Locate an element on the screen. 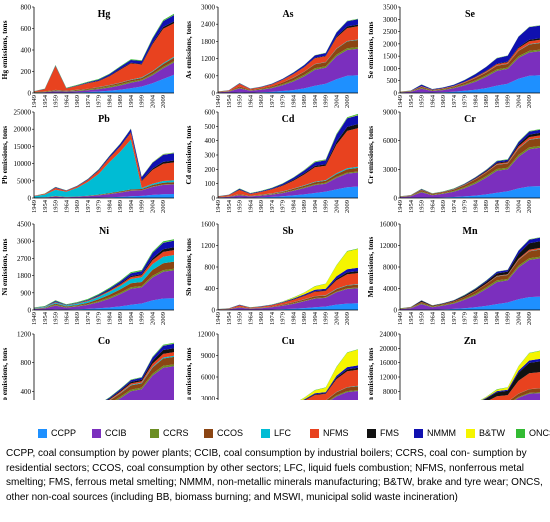 The width and height of the screenshot is (550, 522). y-tick-label: 1800 is located at coordinates (24, 276).